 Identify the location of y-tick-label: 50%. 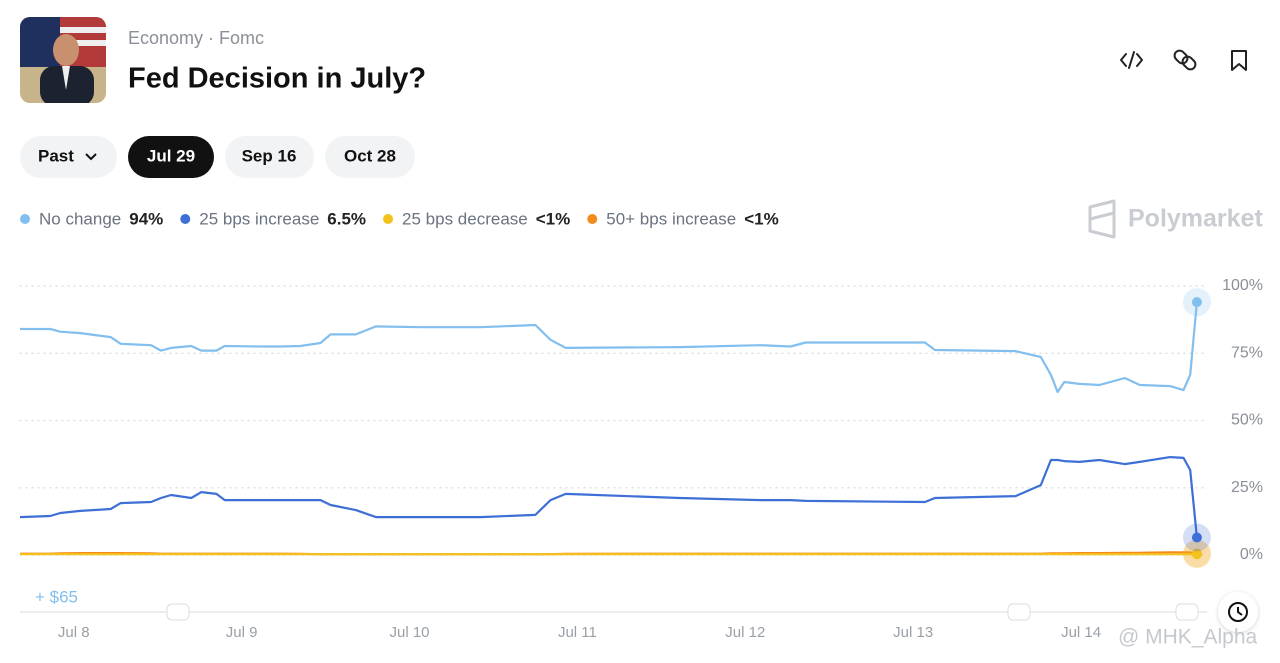
(1247, 420).